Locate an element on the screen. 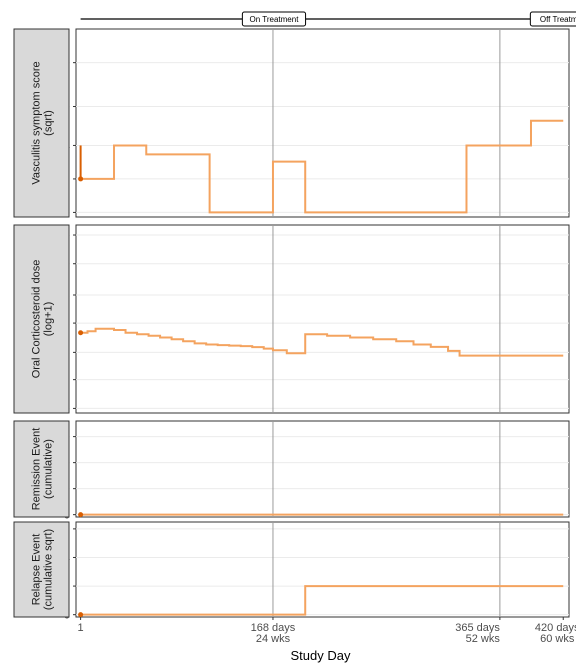  timeline-label: On Treatment is located at coordinates (275, 19).